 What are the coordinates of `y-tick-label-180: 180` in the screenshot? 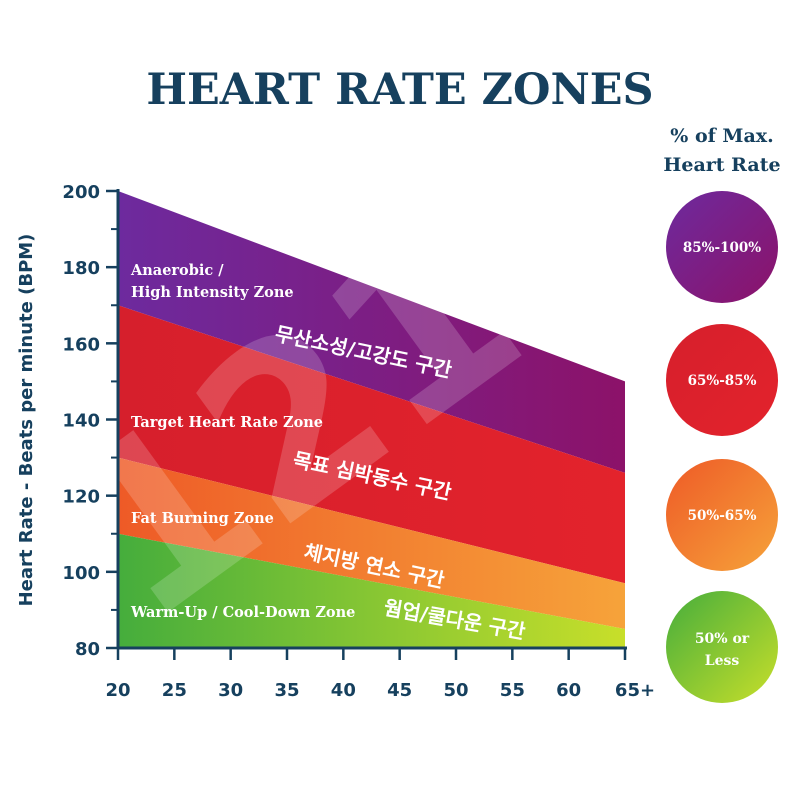 It's located at (81, 268).